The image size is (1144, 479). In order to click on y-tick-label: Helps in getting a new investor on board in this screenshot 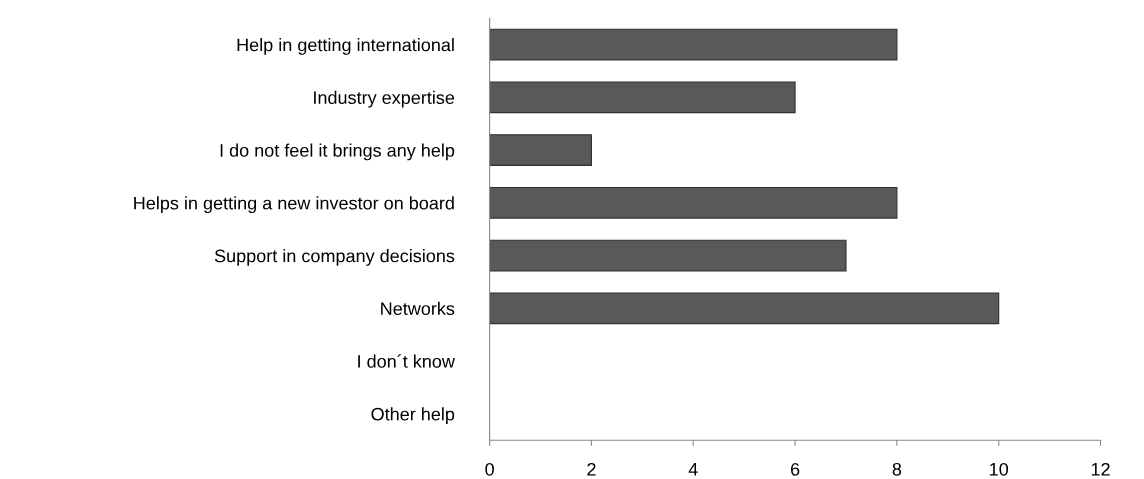, I will do `click(294, 205)`.